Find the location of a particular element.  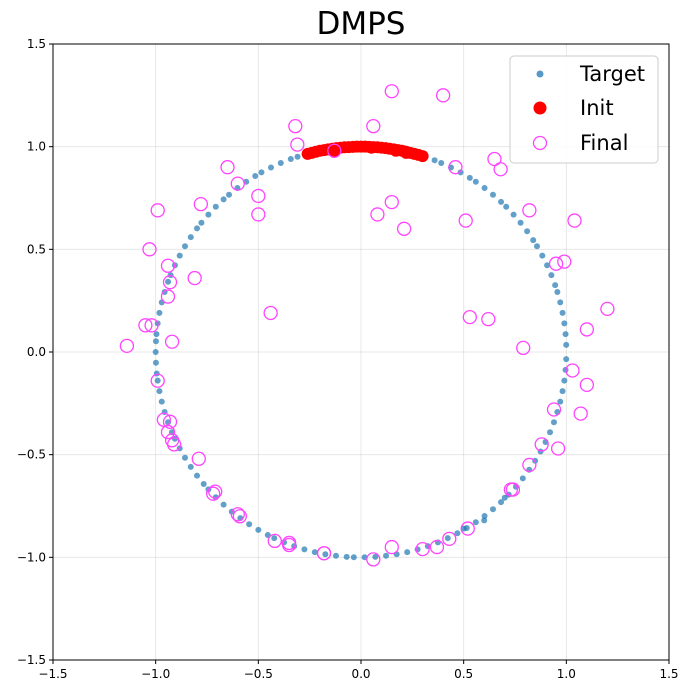

y-tick-label: 1.5 is located at coordinates (36, 44).